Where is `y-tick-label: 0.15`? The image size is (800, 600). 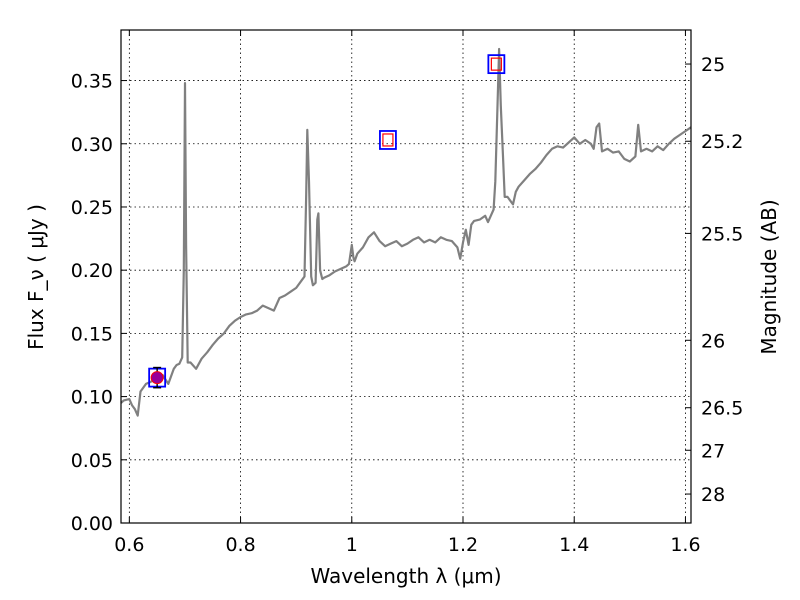 y-tick-label: 0.15 is located at coordinates (92, 334).